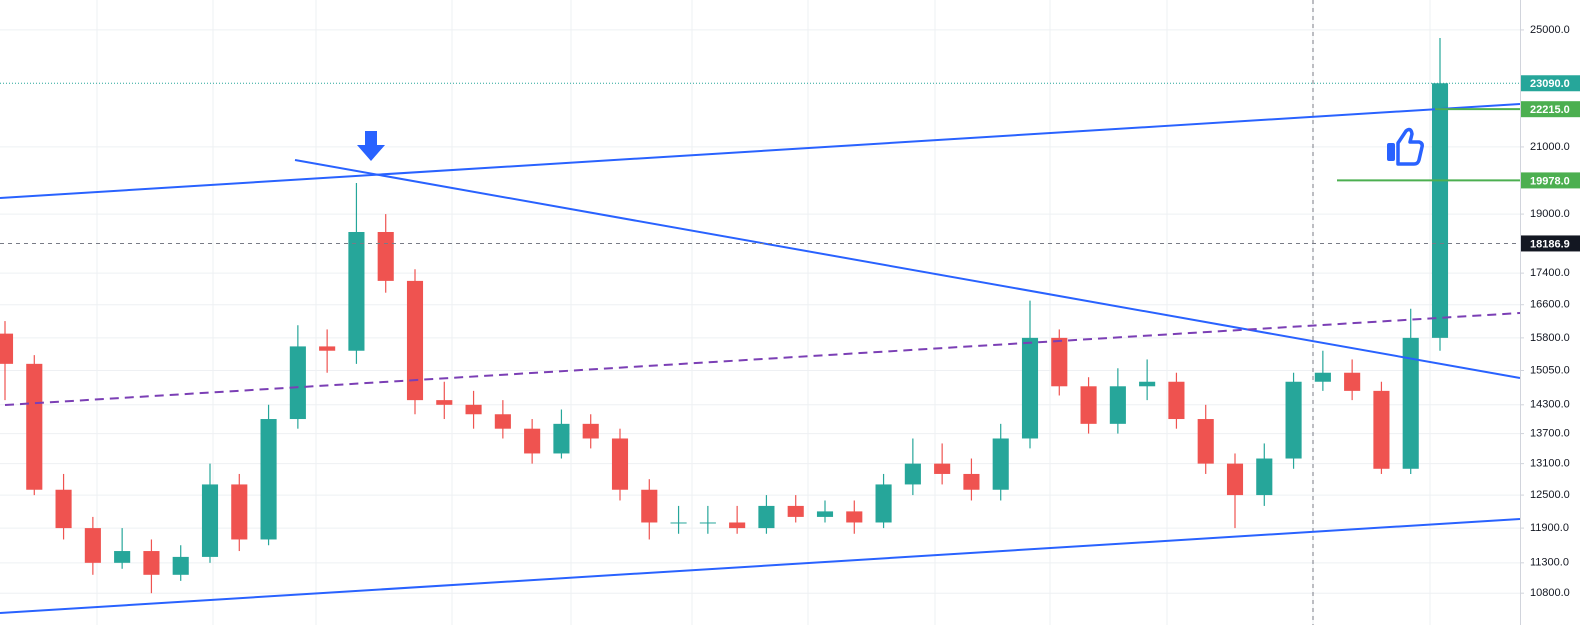  What do you see at coordinates (1549, 528) in the screenshot?
I see `y-tick-label: 11900.0` at bounding box center [1549, 528].